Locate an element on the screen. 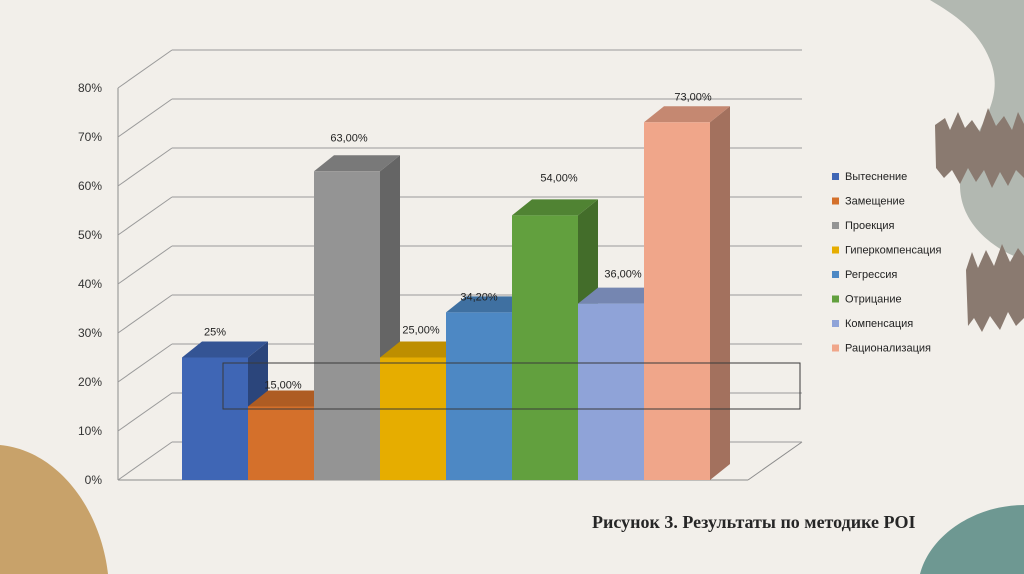 The height and width of the screenshot is (574, 1024). y-tick-label: 30% is located at coordinates (90, 333).